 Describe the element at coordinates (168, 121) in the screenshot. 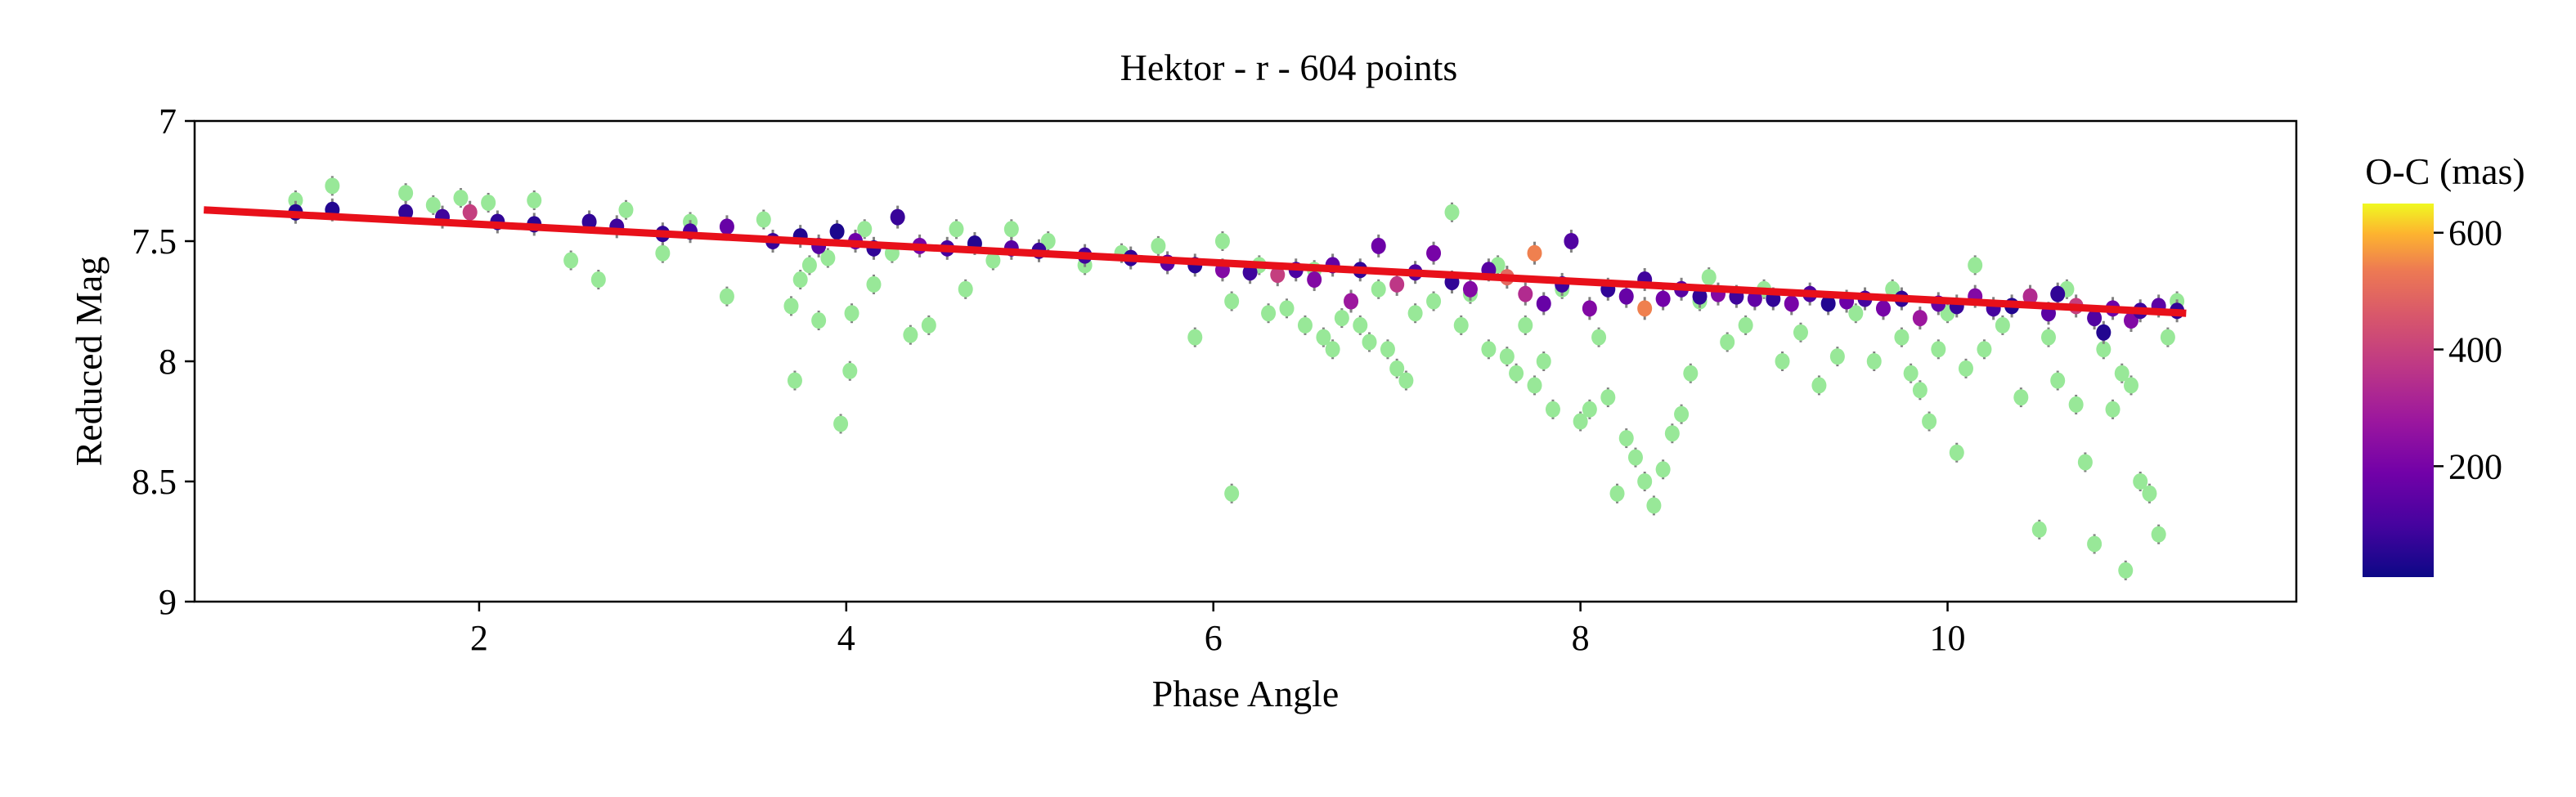

I see `y-tick-label: 7` at that location.